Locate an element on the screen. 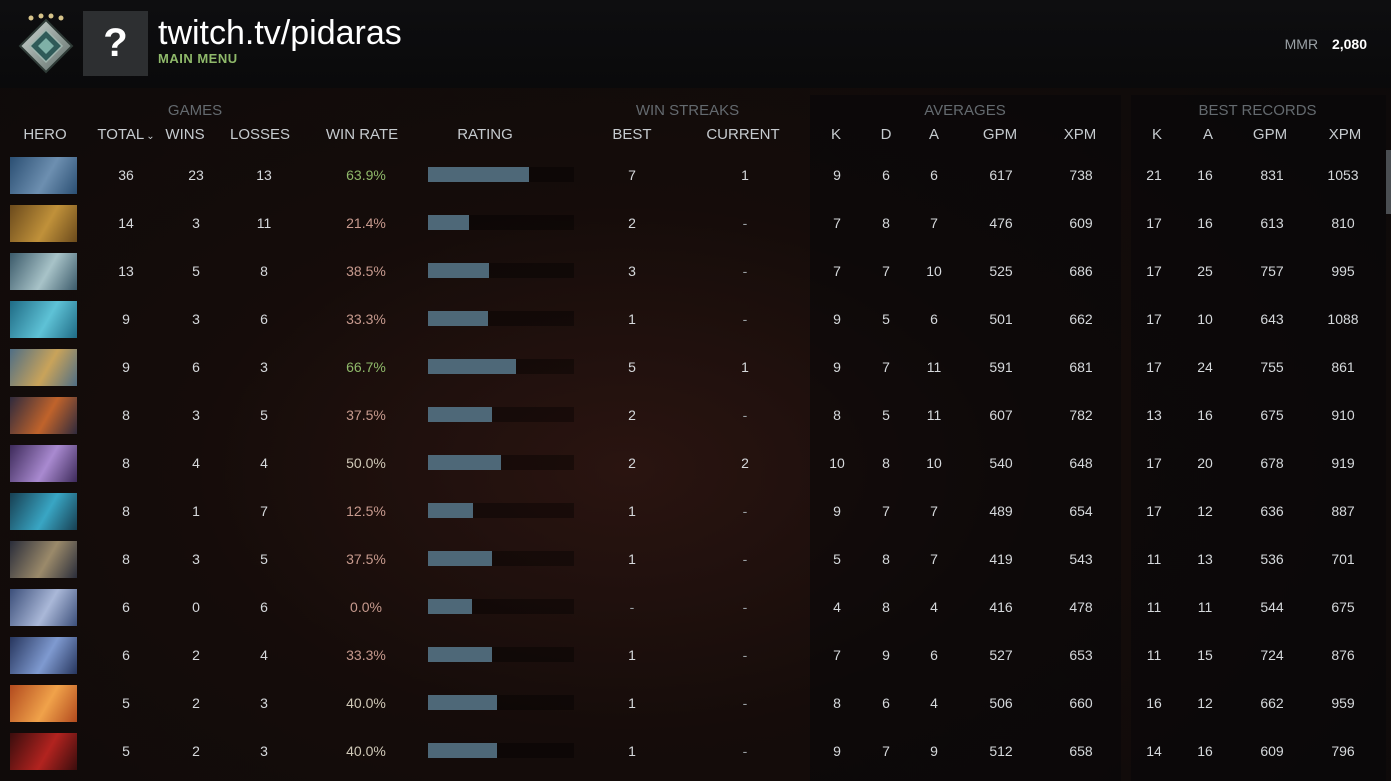 The width and height of the screenshot is (1391, 781). cell-win-rate: 40.0% is located at coordinates (366, 703).